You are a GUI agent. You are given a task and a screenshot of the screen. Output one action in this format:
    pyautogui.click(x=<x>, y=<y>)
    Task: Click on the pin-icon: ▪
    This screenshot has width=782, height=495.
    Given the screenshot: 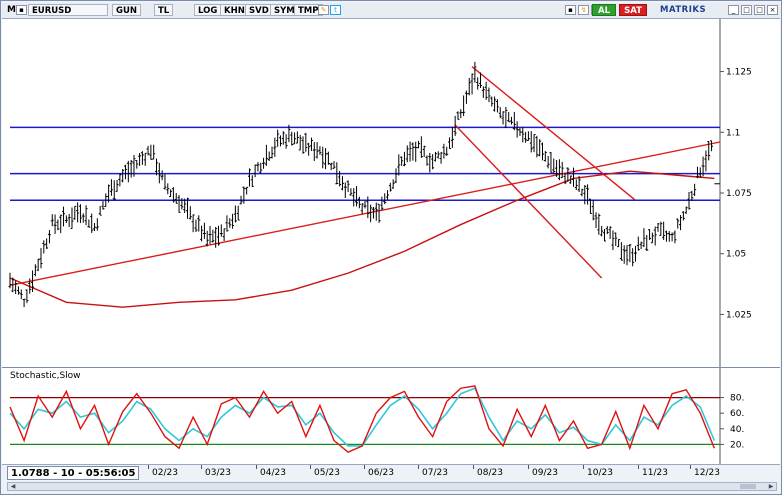 What is the action you would take?
    pyautogui.click(x=21, y=10)
    